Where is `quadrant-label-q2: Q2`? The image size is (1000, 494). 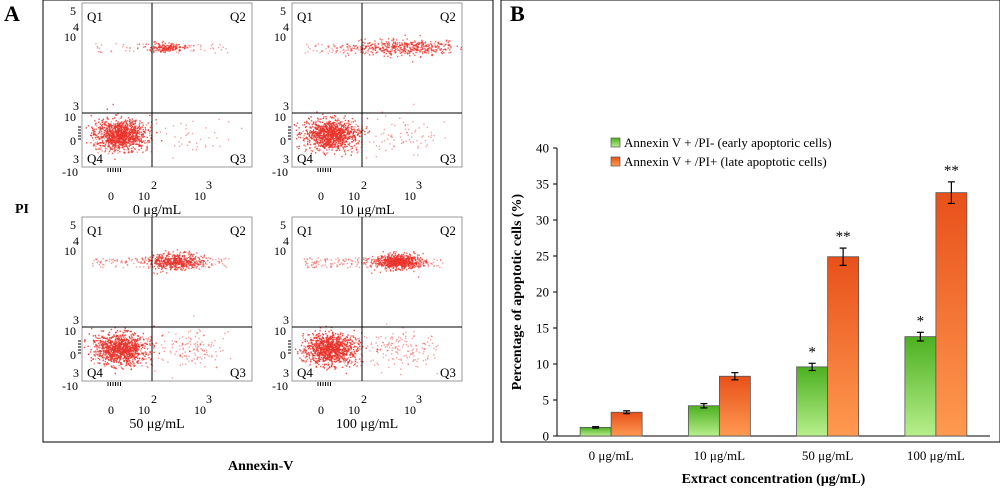
quadrant-label-q2: Q2 is located at coordinates (448, 16).